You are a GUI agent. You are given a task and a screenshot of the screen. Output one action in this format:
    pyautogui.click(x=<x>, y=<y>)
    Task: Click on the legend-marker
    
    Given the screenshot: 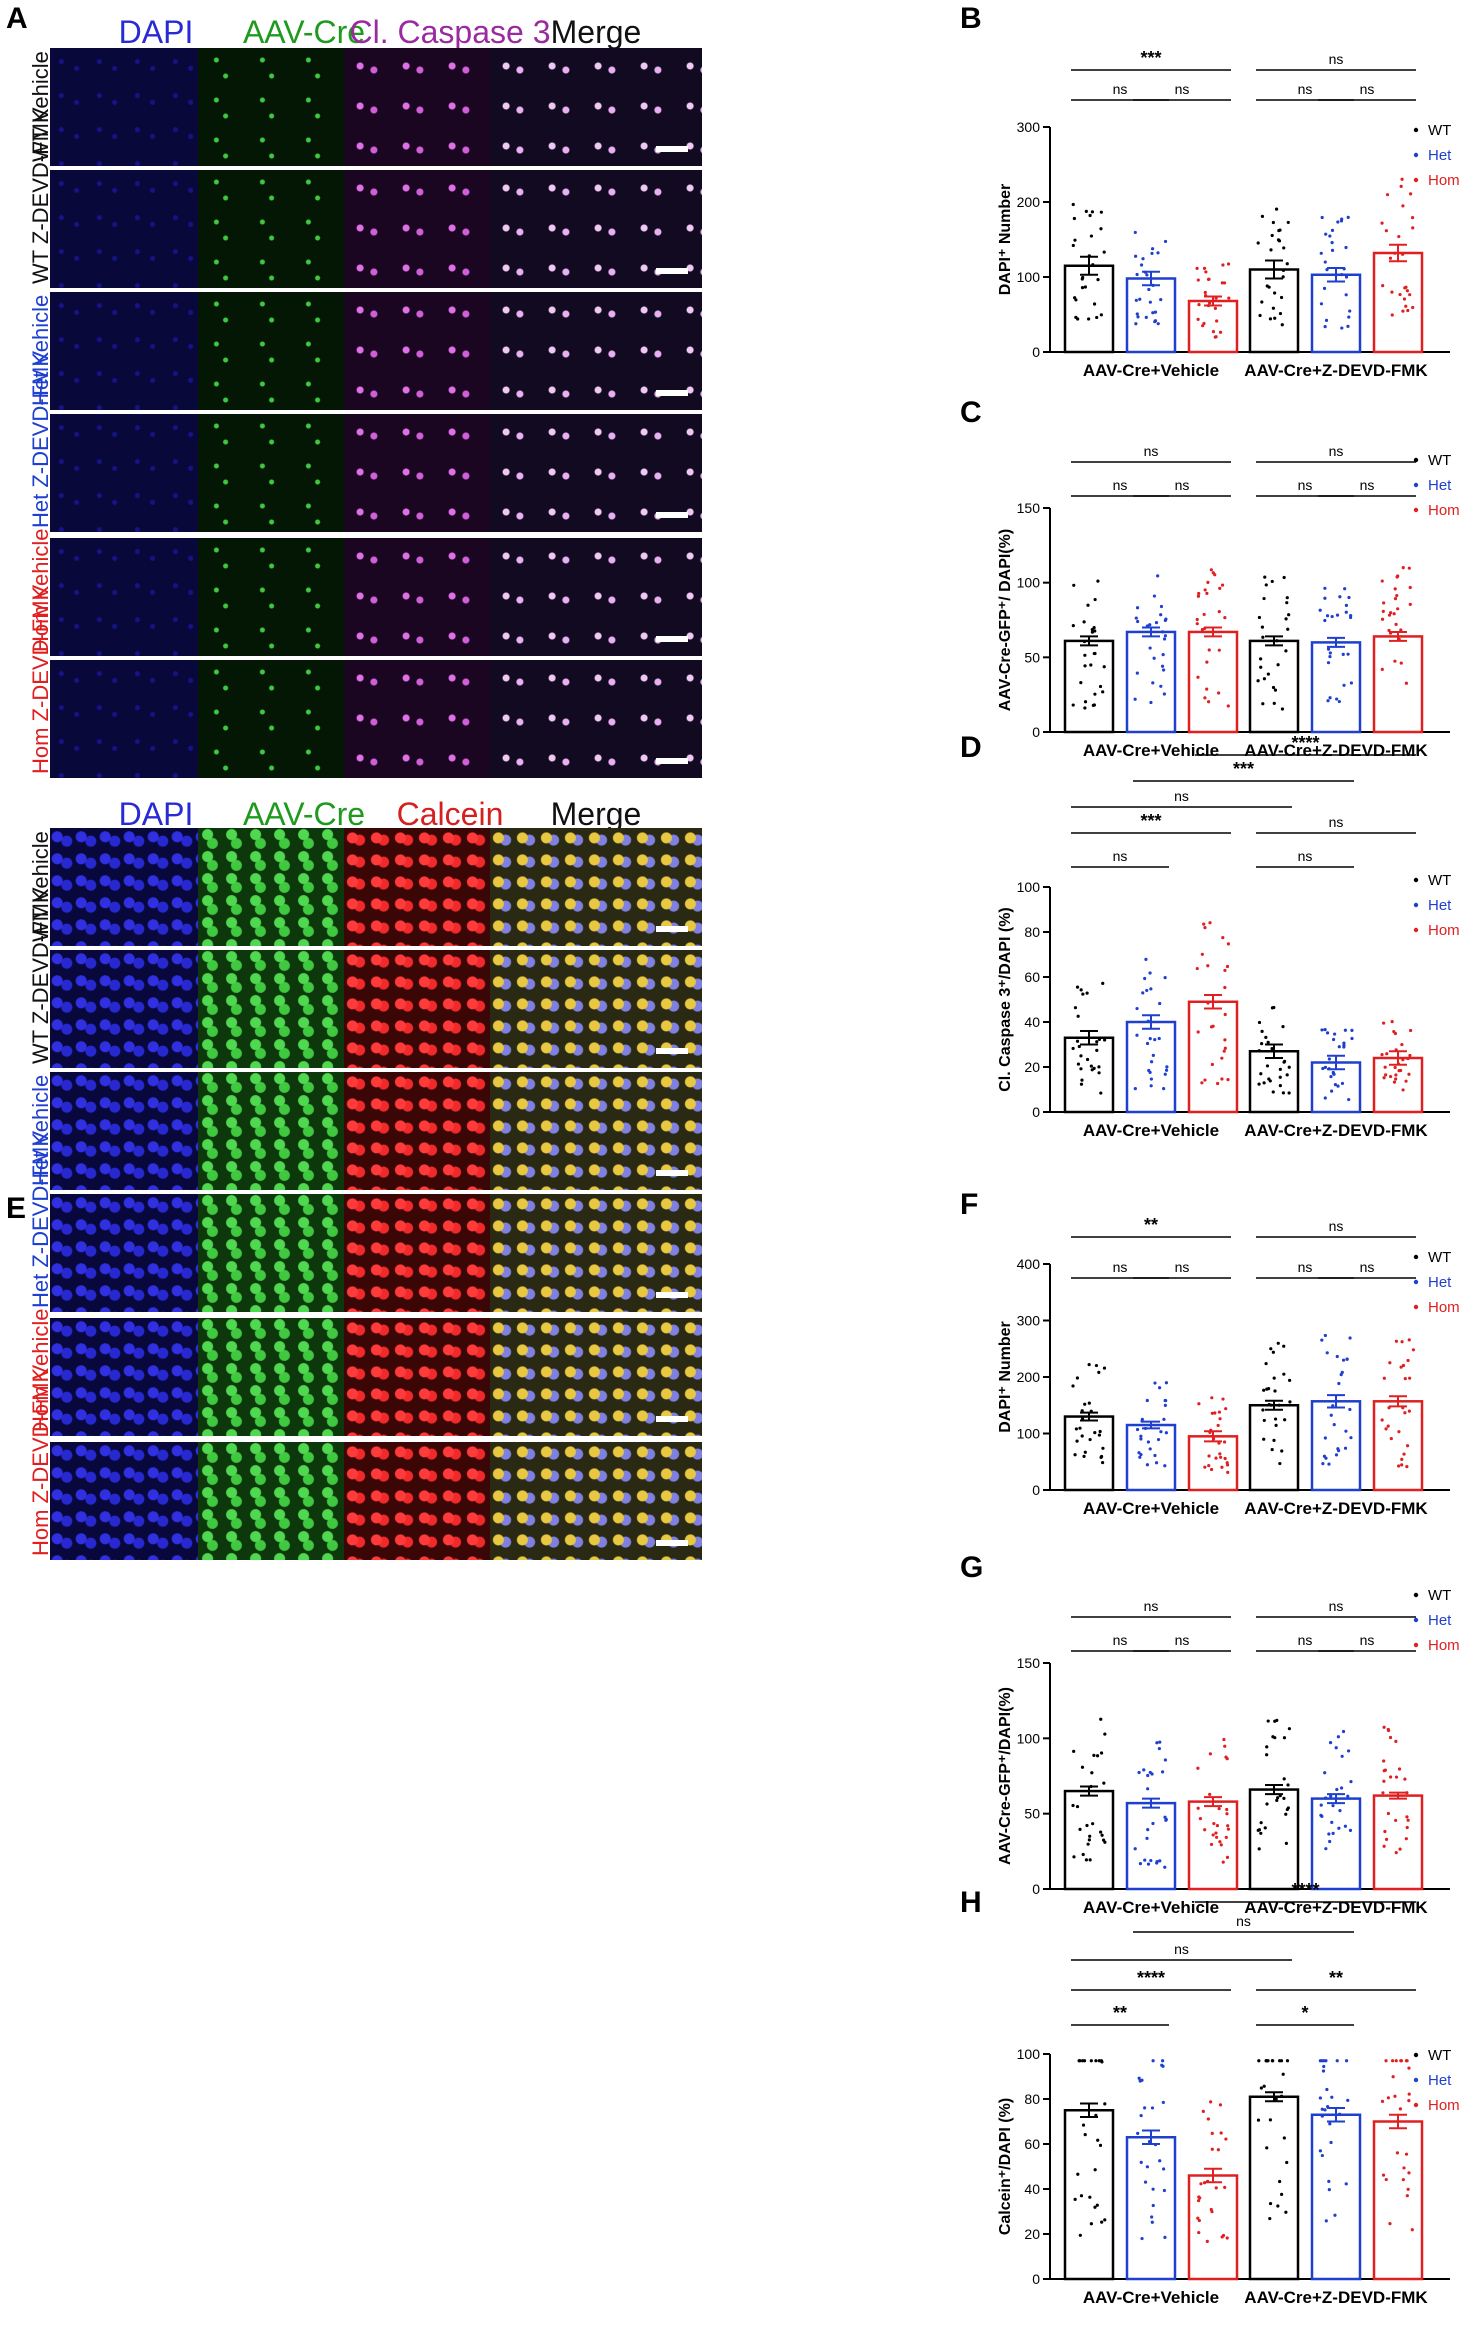 What is the action you would take?
    pyautogui.click(x=1416, y=1620)
    